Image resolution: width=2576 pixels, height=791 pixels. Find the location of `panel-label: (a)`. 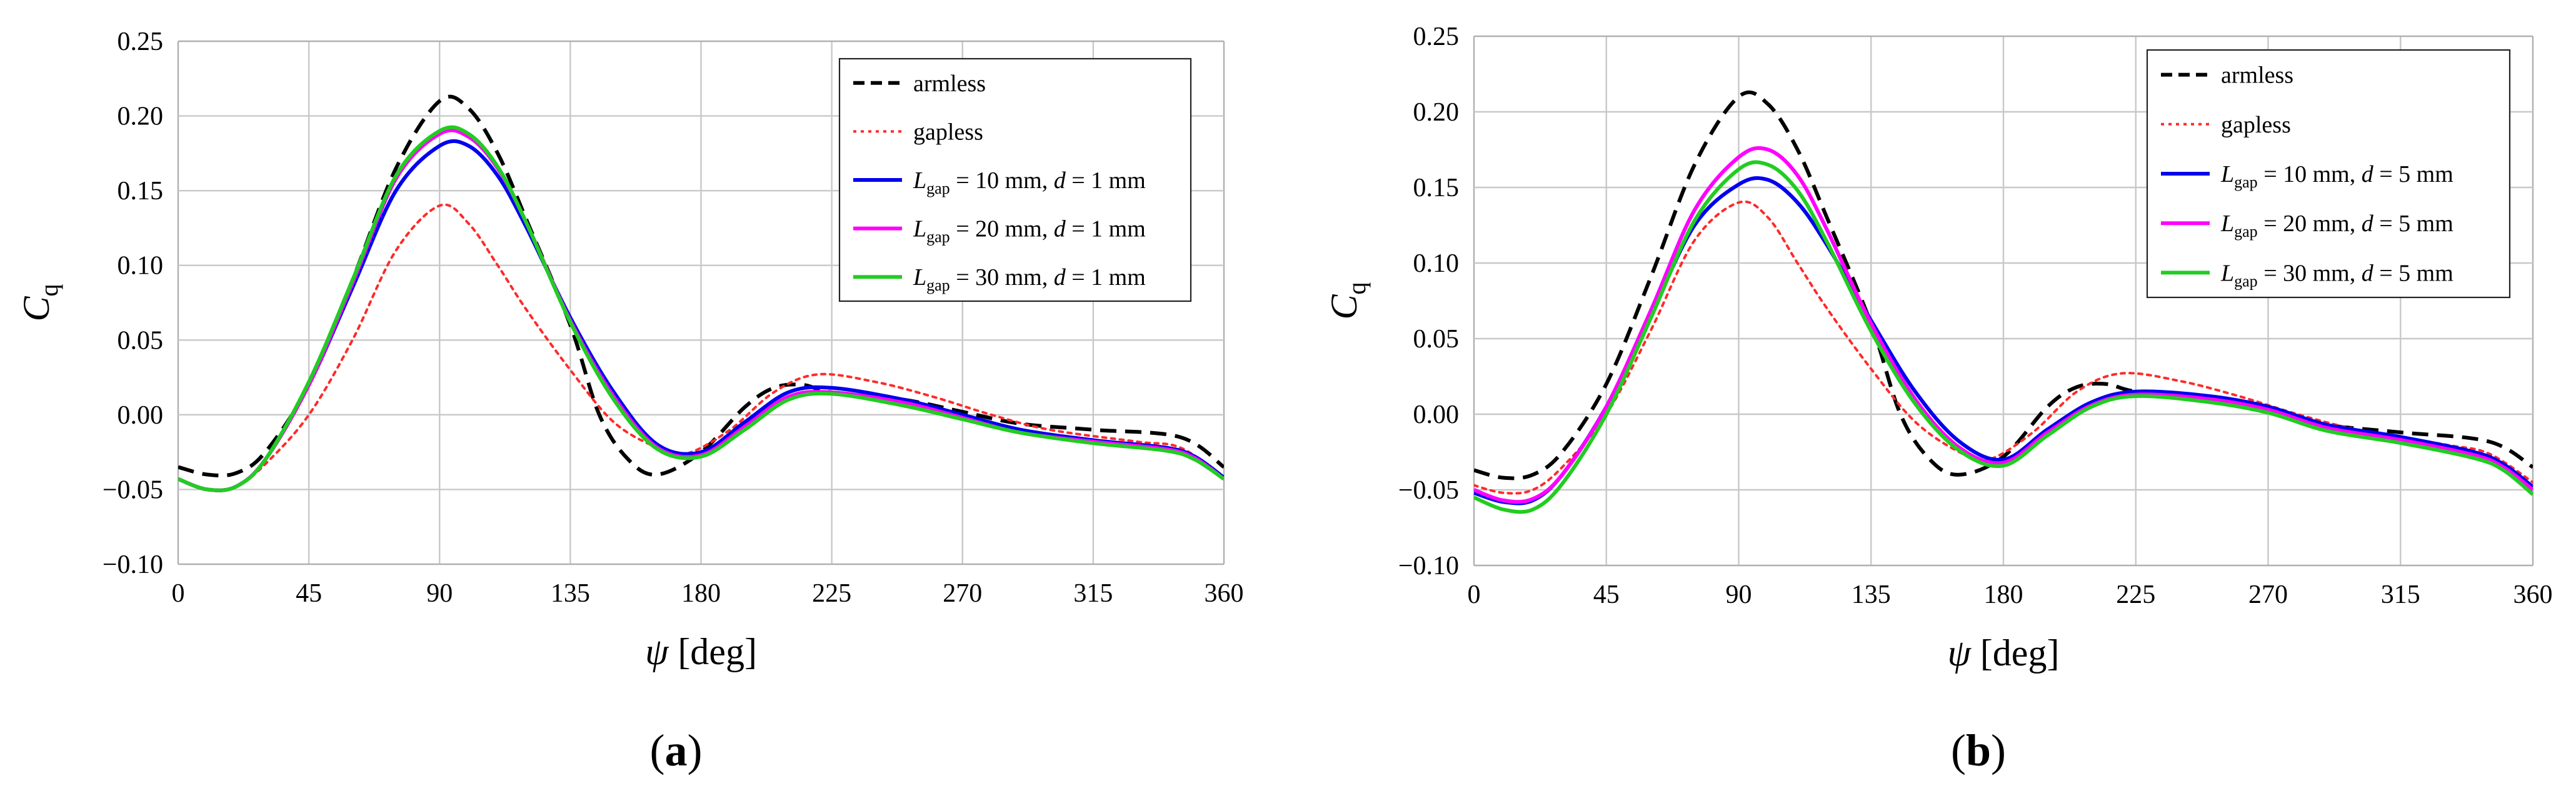

panel-label: (a) is located at coordinates (676, 750).